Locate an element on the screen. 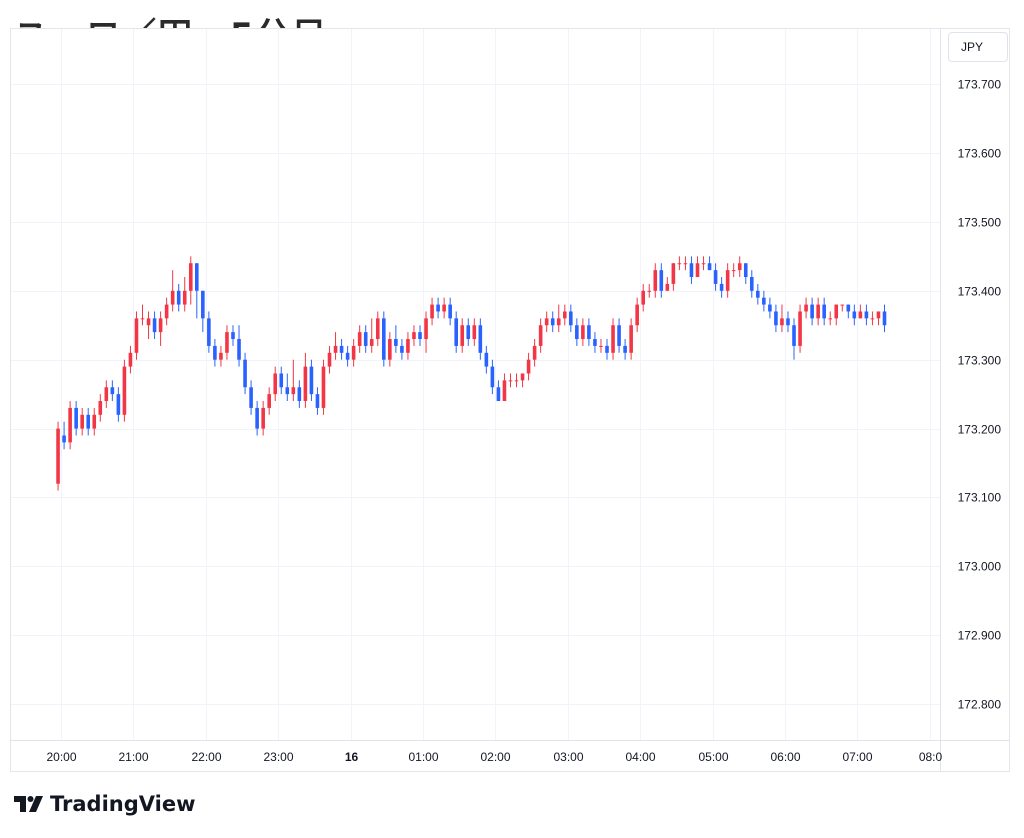  tradingview-logo: TradingView is located at coordinates (104, 804).